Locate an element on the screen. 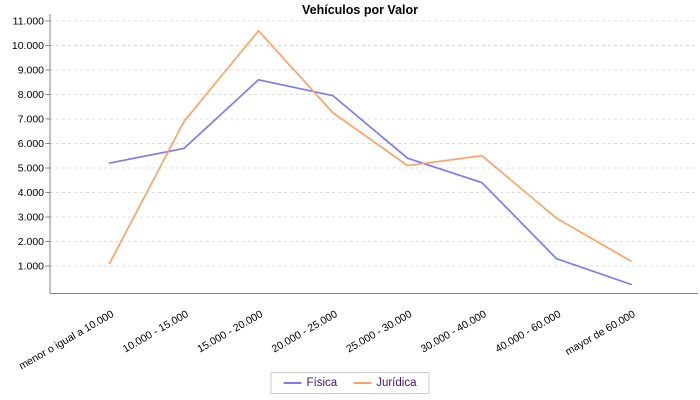 The image size is (700, 400). x-axis-label: 10.000 - 15.000 is located at coordinates (156, 331).